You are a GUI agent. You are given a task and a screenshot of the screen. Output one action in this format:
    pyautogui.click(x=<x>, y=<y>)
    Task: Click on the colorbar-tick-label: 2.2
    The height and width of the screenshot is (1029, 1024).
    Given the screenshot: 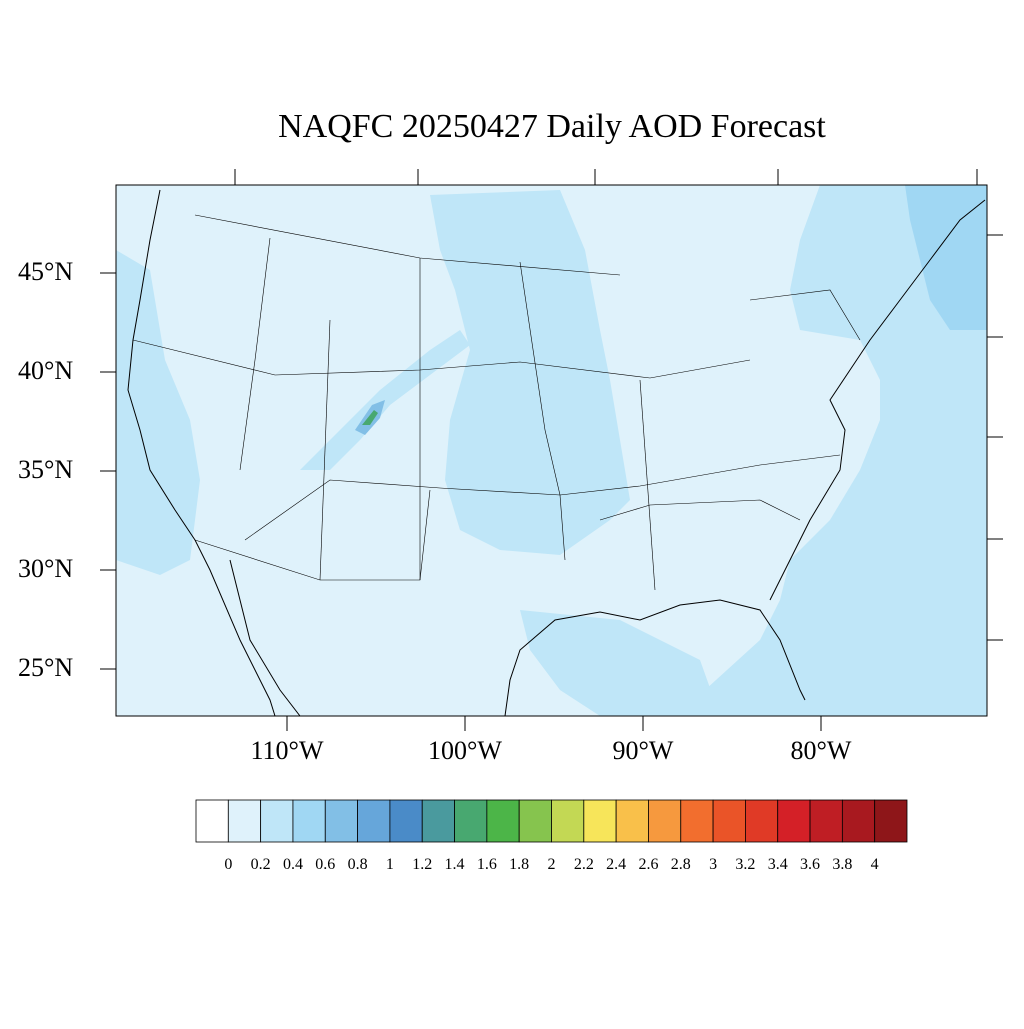 What is the action you would take?
    pyautogui.click(x=583, y=864)
    